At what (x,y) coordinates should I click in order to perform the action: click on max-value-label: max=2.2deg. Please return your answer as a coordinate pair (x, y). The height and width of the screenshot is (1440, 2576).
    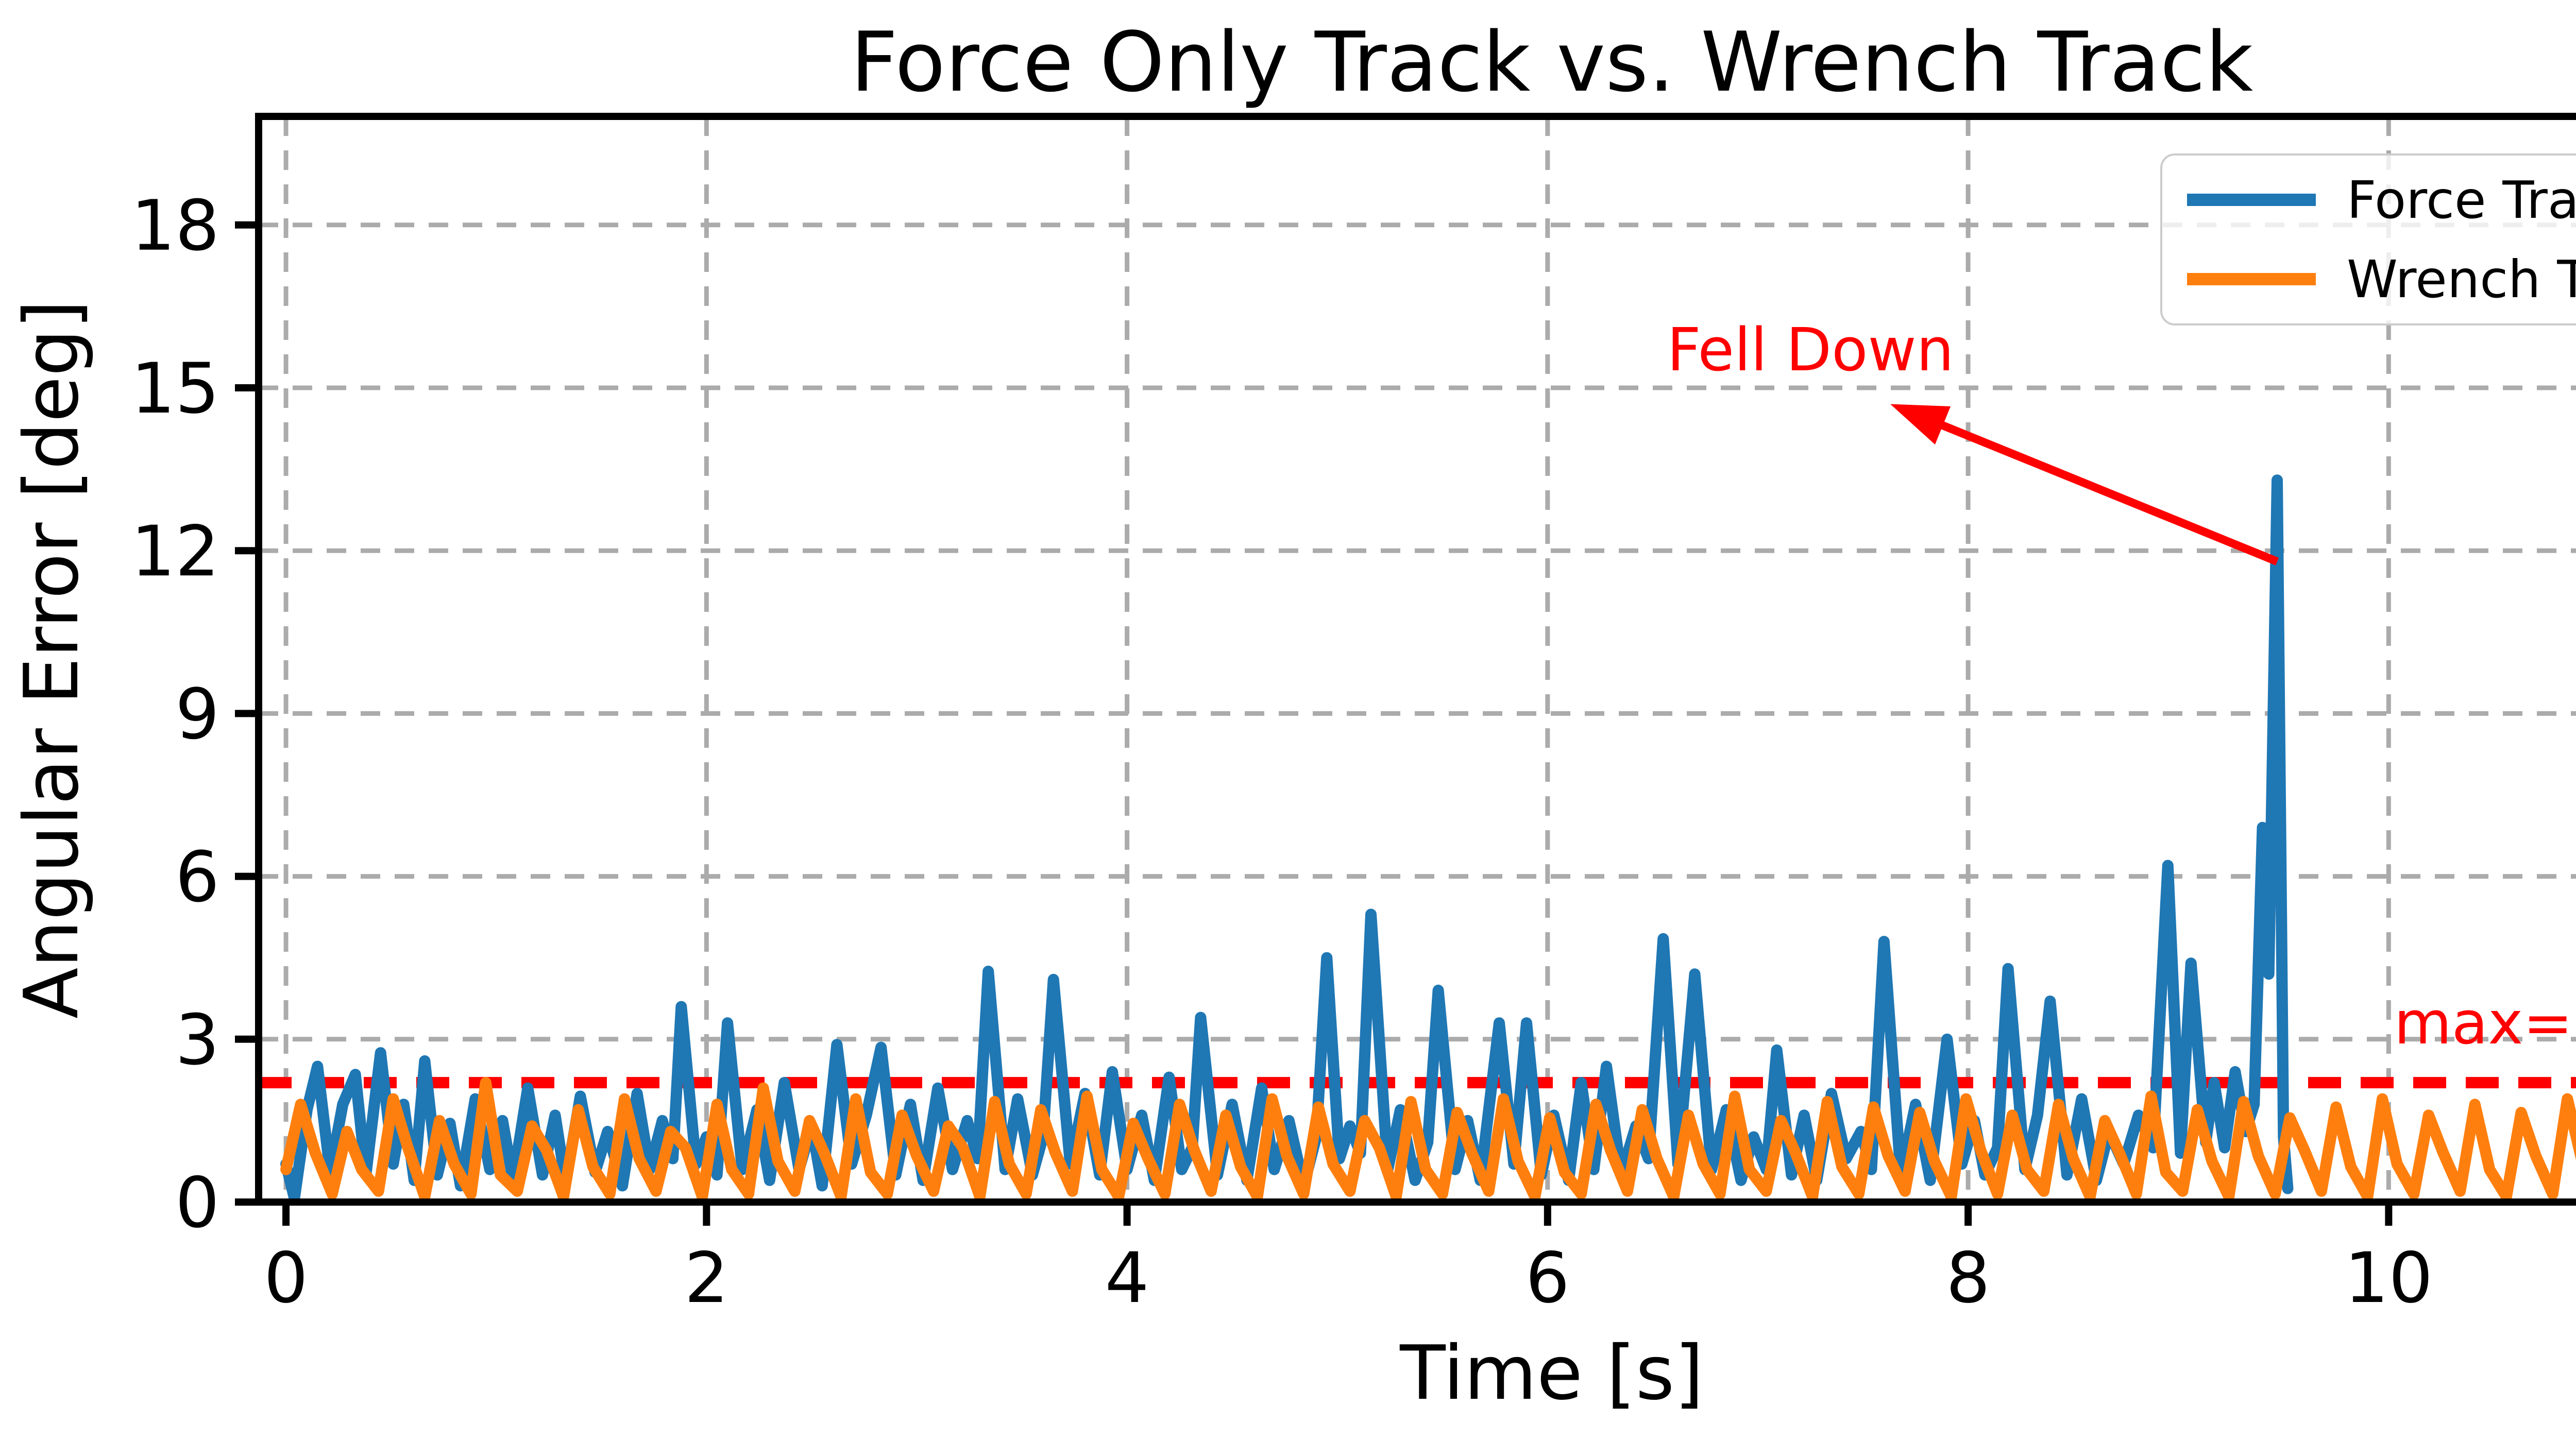
    Looking at the image, I should click on (2485, 1023).